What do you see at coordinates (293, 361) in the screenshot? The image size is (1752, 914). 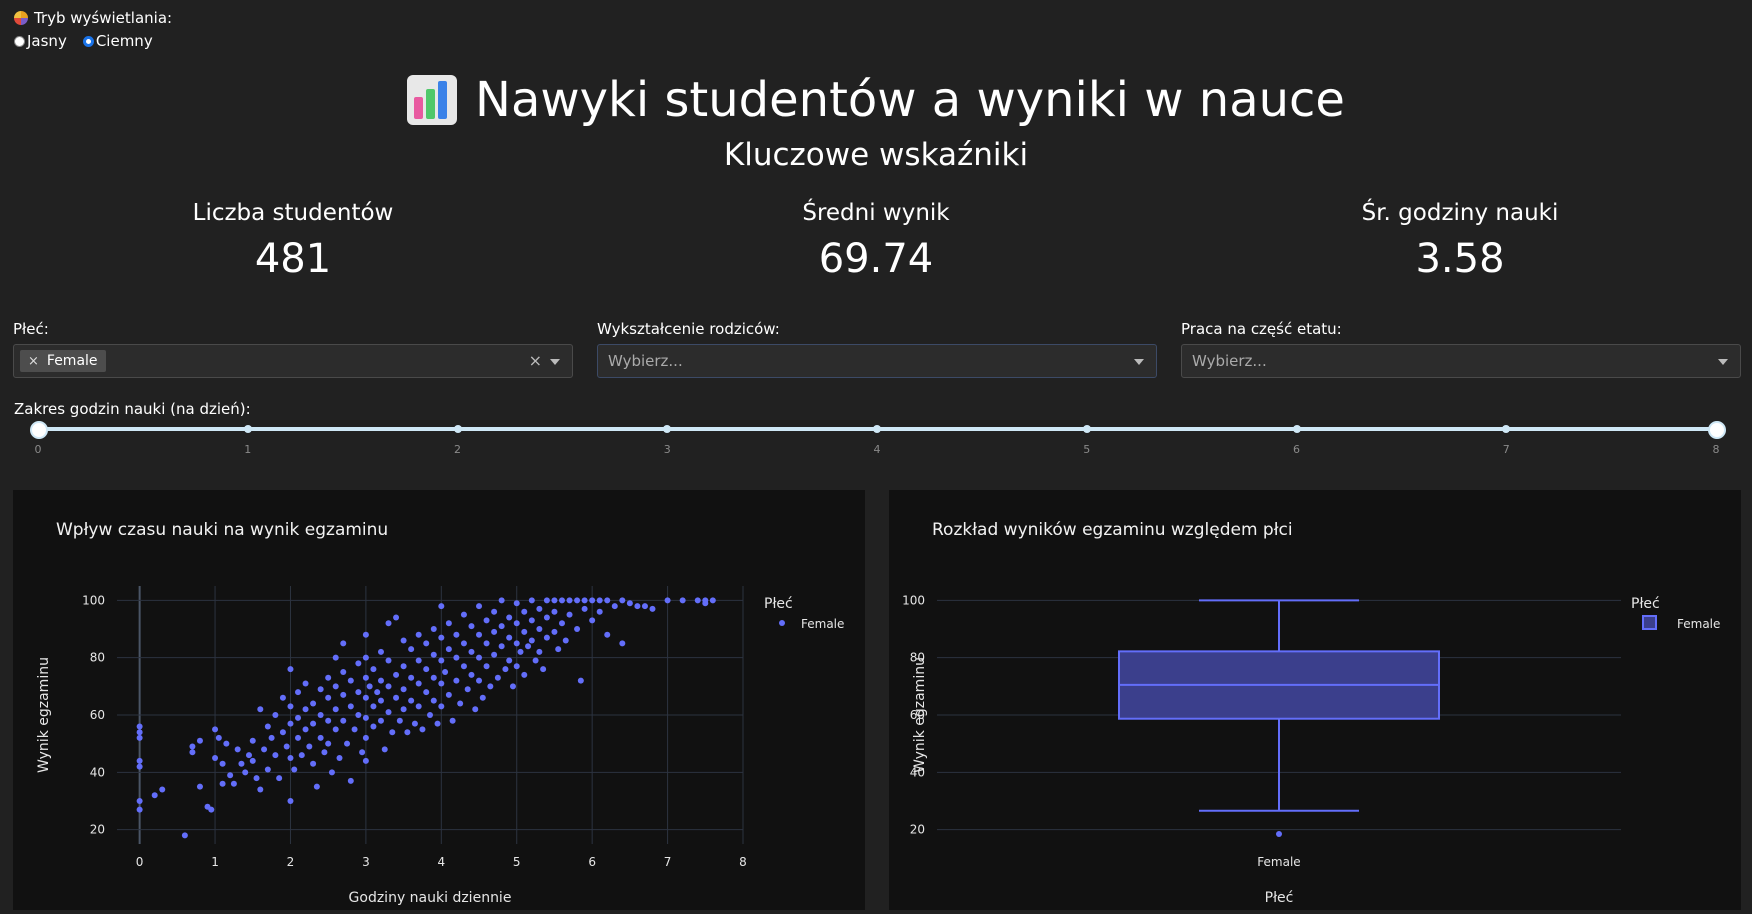 I see `gender-dropdown: × Female ×` at bounding box center [293, 361].